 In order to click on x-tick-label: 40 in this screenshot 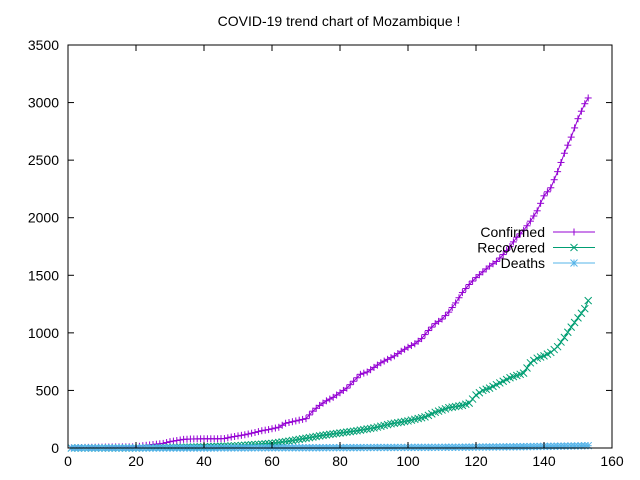, I will do `click(204, 461)`.